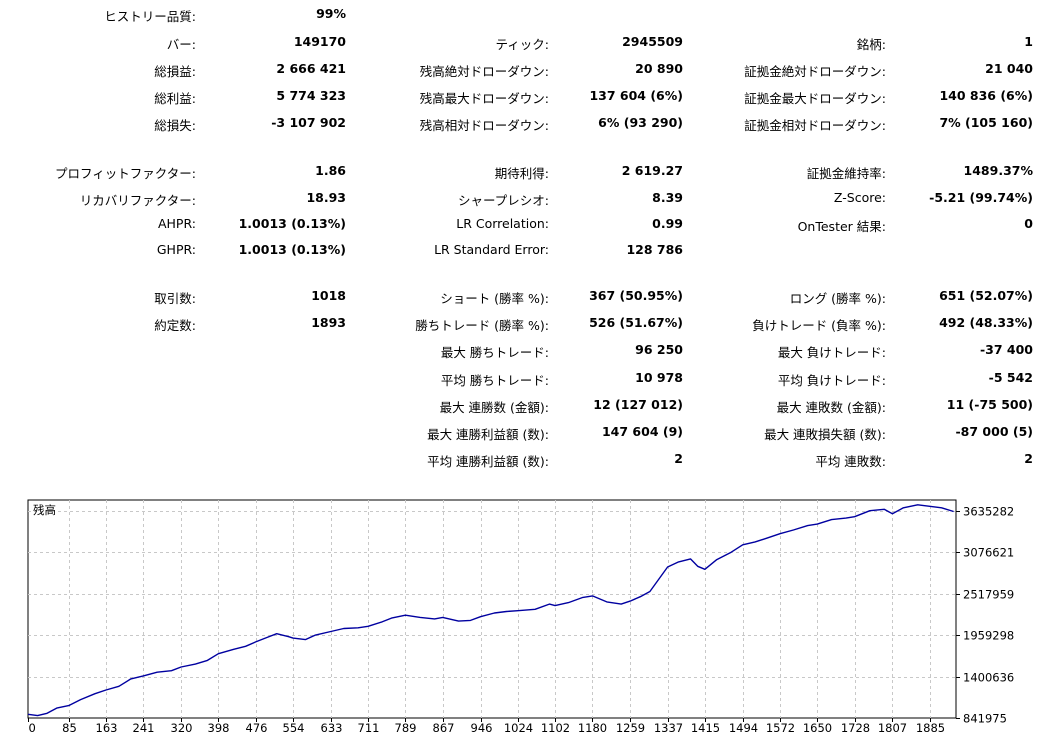  Describe the element at coordinates (257, 728) in the screenshot. I see `x-tick-label: 476` at that location.